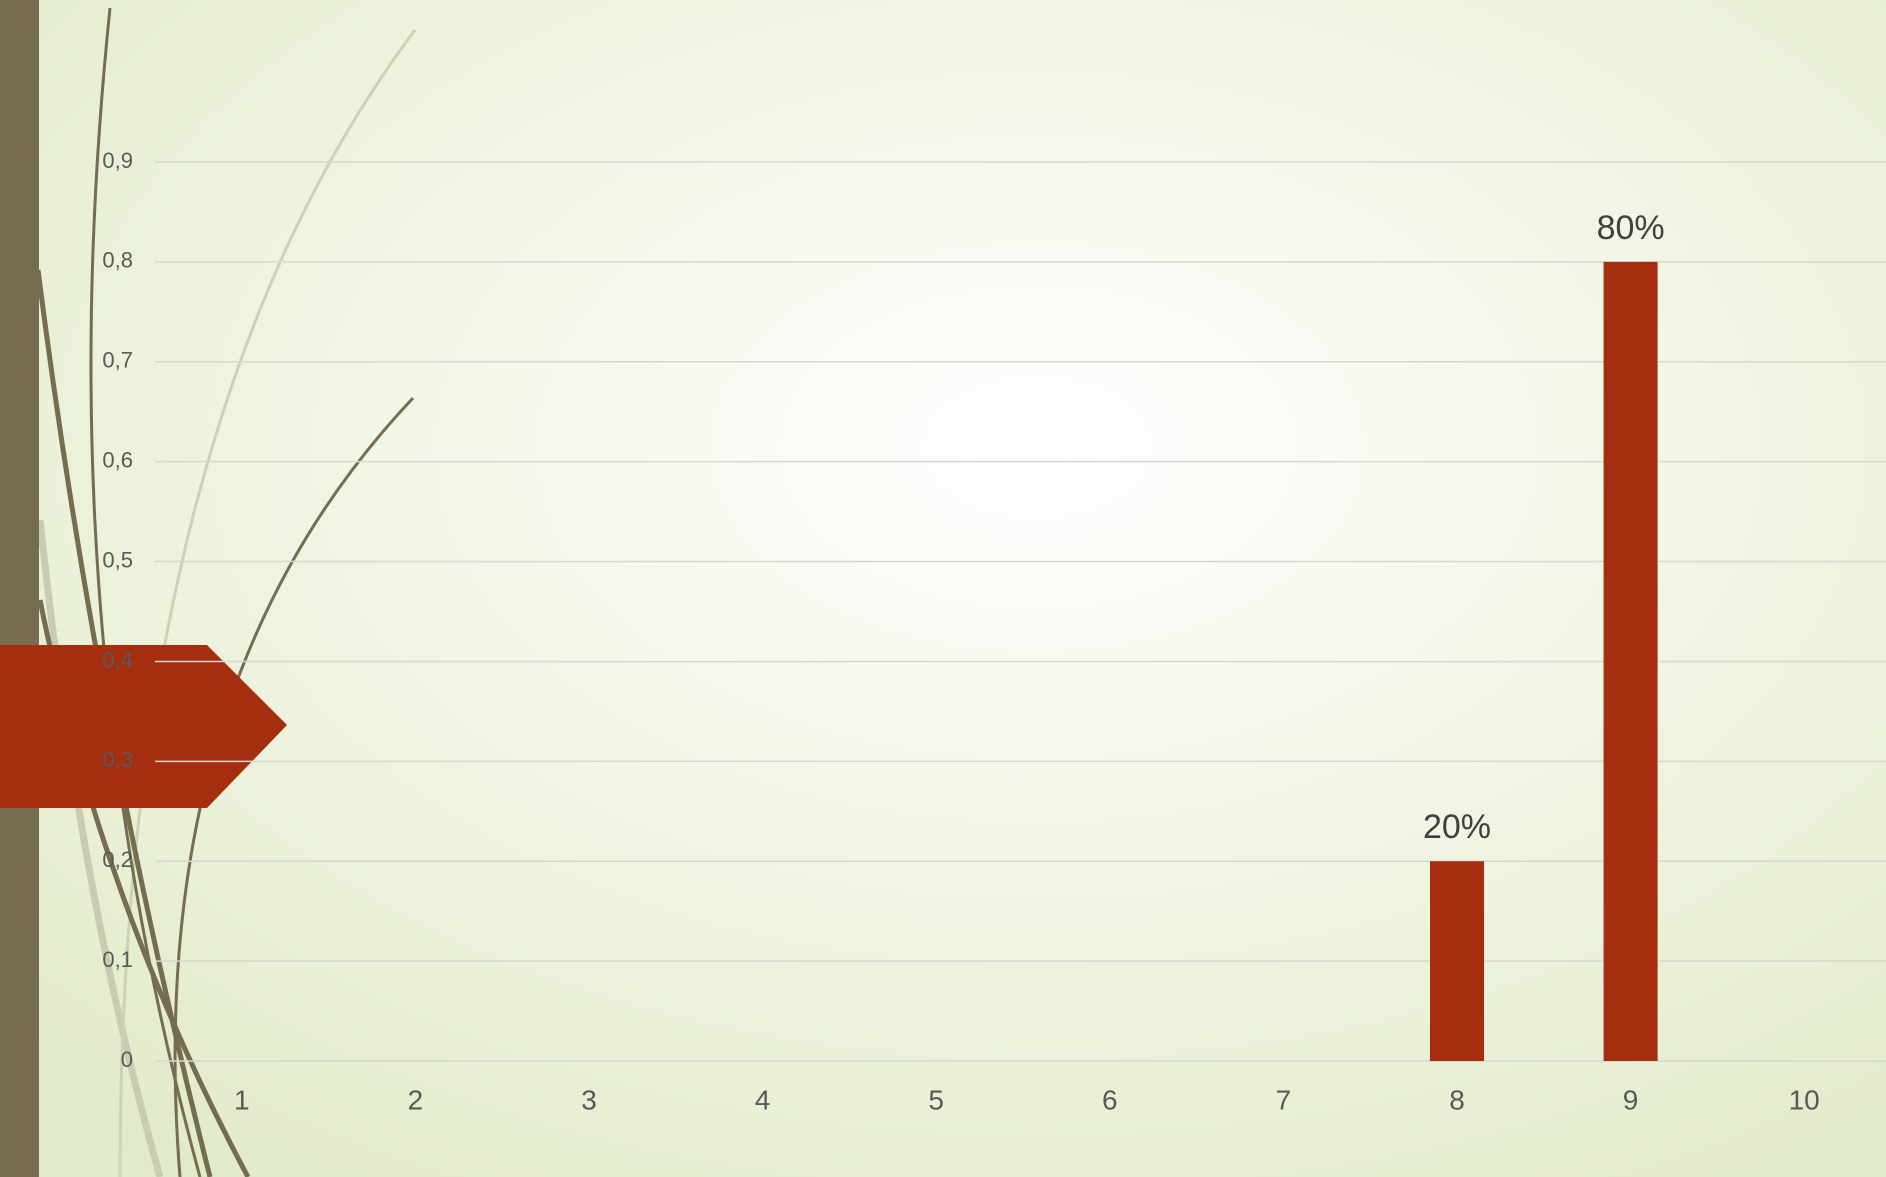  I want to click on x-tick-label: 7, so click(1284, 1099).